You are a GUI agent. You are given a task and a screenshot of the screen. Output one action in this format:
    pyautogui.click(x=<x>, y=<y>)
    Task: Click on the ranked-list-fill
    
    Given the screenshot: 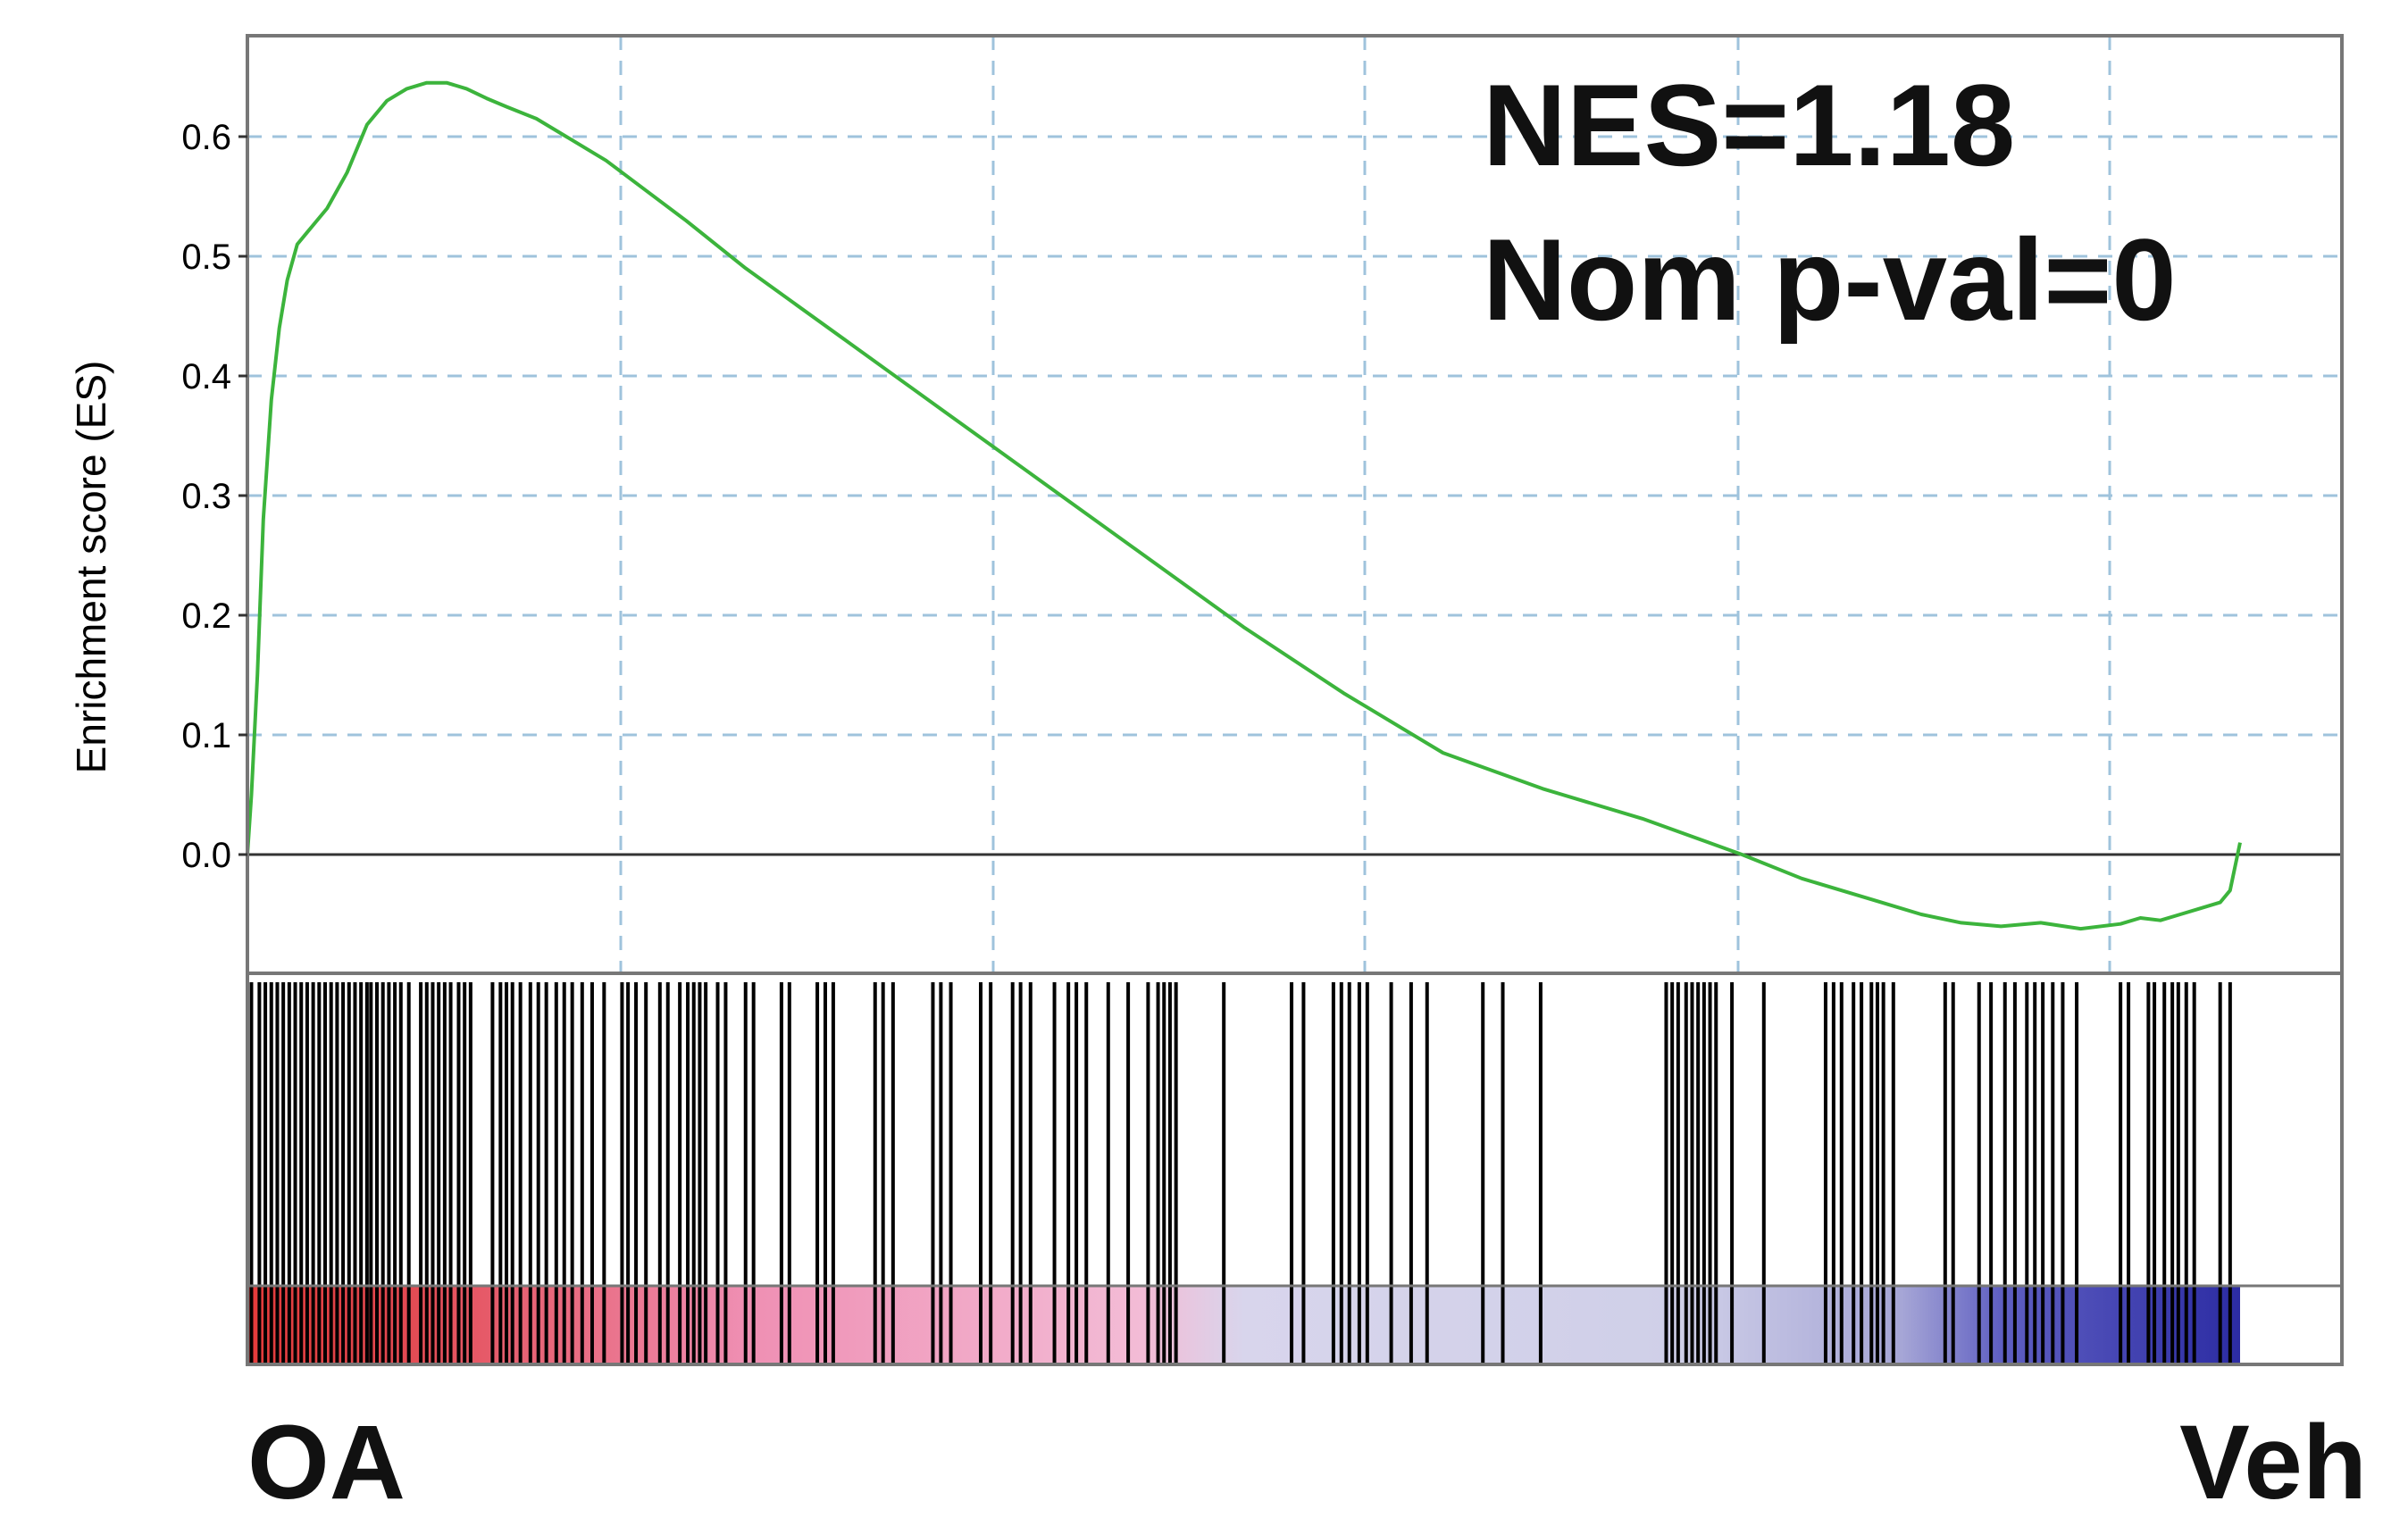 What is the action you would take?
    pyautogui.click(x=1243, y=1325)
    